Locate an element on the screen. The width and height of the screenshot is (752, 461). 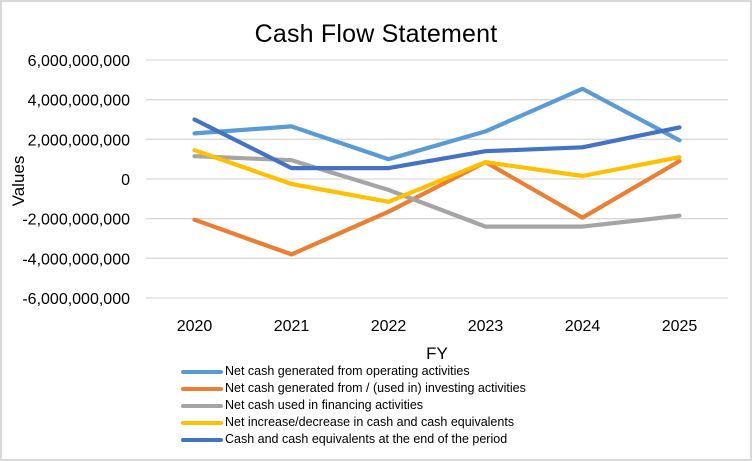
x-tick-label: 2025 is located at coordinates (680, 326).